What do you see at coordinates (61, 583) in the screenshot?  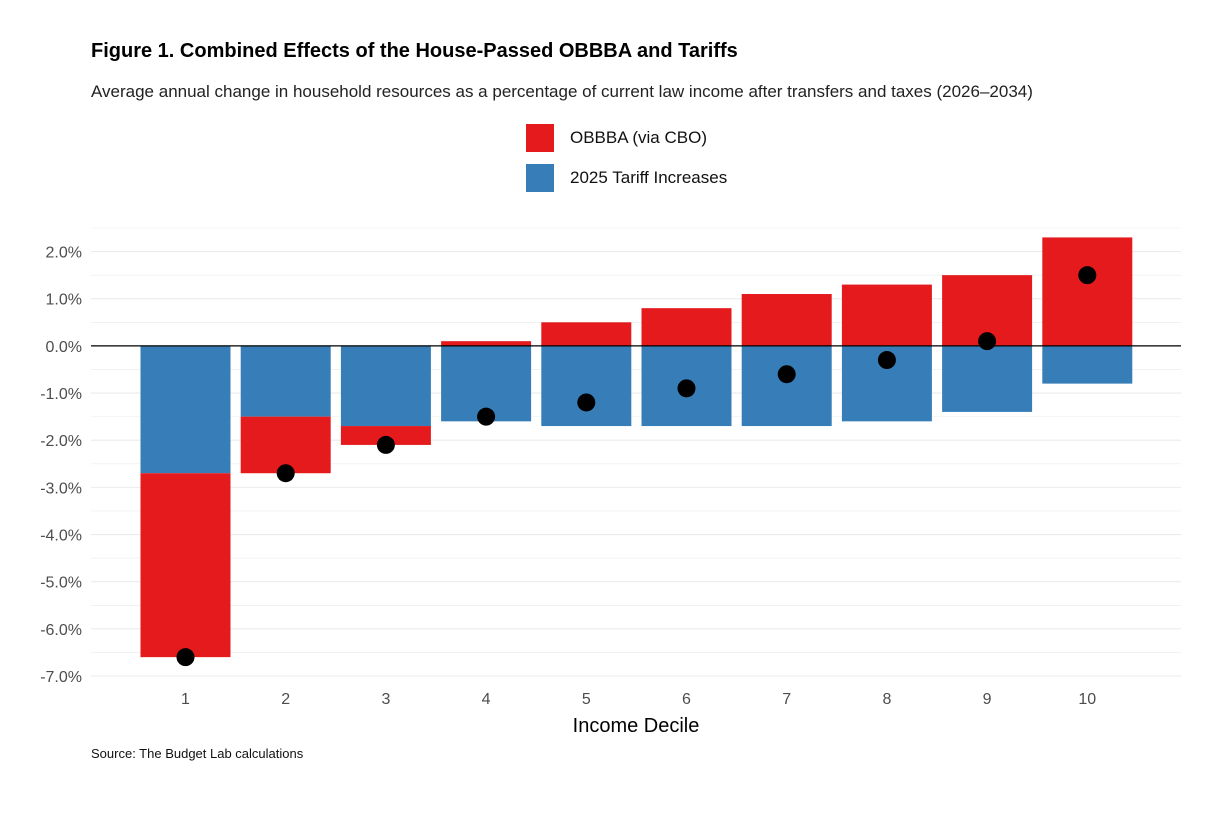 I see `y-tick-label: -5.0%` at bounding box center [61, 583].